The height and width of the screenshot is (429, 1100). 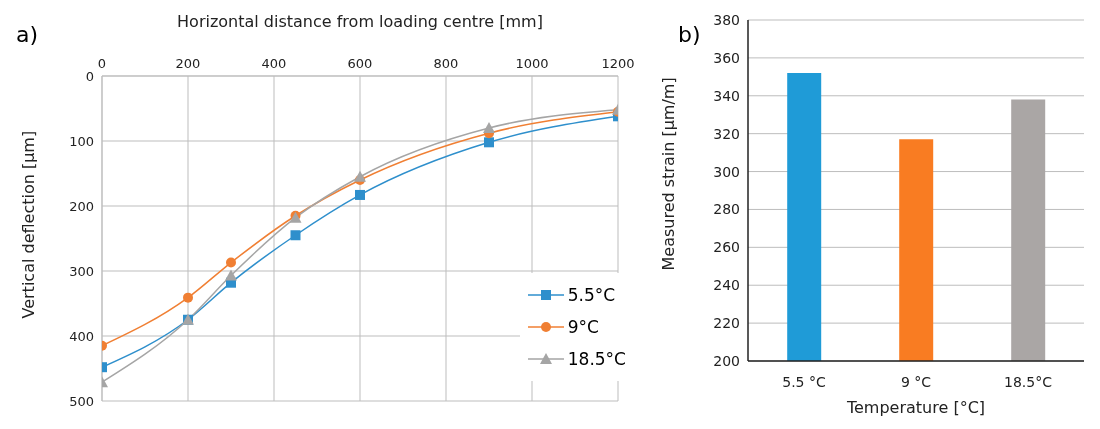 I want to click on y-tick-label: 500, so click(x=81, y=401).